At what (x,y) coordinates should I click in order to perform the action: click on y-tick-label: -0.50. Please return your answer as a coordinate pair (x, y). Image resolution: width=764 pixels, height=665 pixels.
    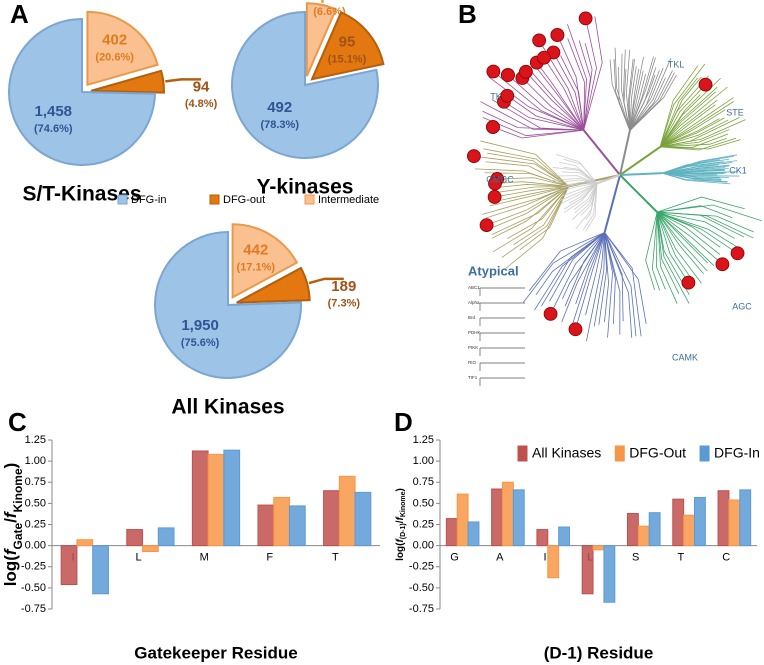
    Looking at the image, I should click on (33, 588).